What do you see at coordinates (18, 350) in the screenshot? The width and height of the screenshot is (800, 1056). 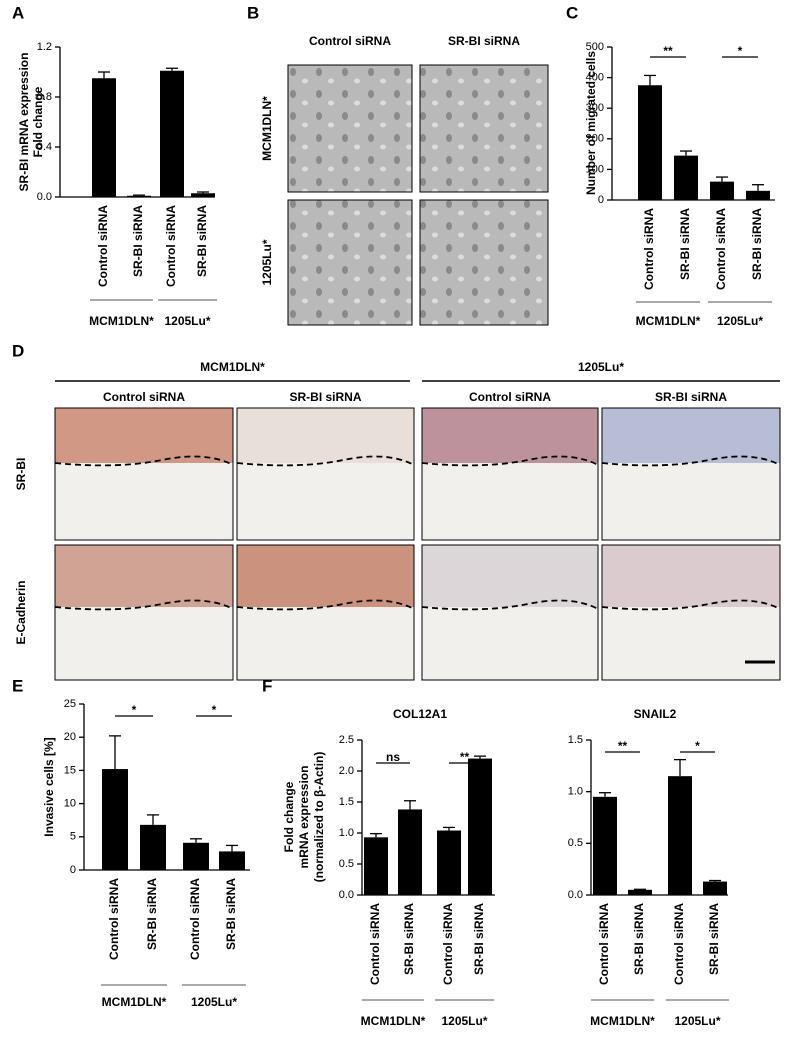 I see `panel-letter: D` at bounding box center [18, 350].